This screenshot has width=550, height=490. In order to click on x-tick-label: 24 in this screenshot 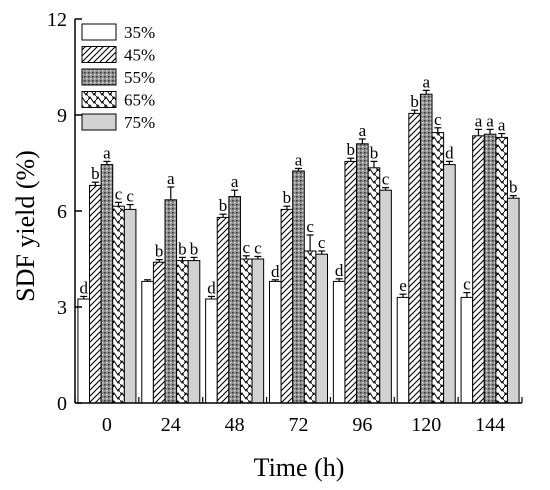, I will do `click(171, 425)`.